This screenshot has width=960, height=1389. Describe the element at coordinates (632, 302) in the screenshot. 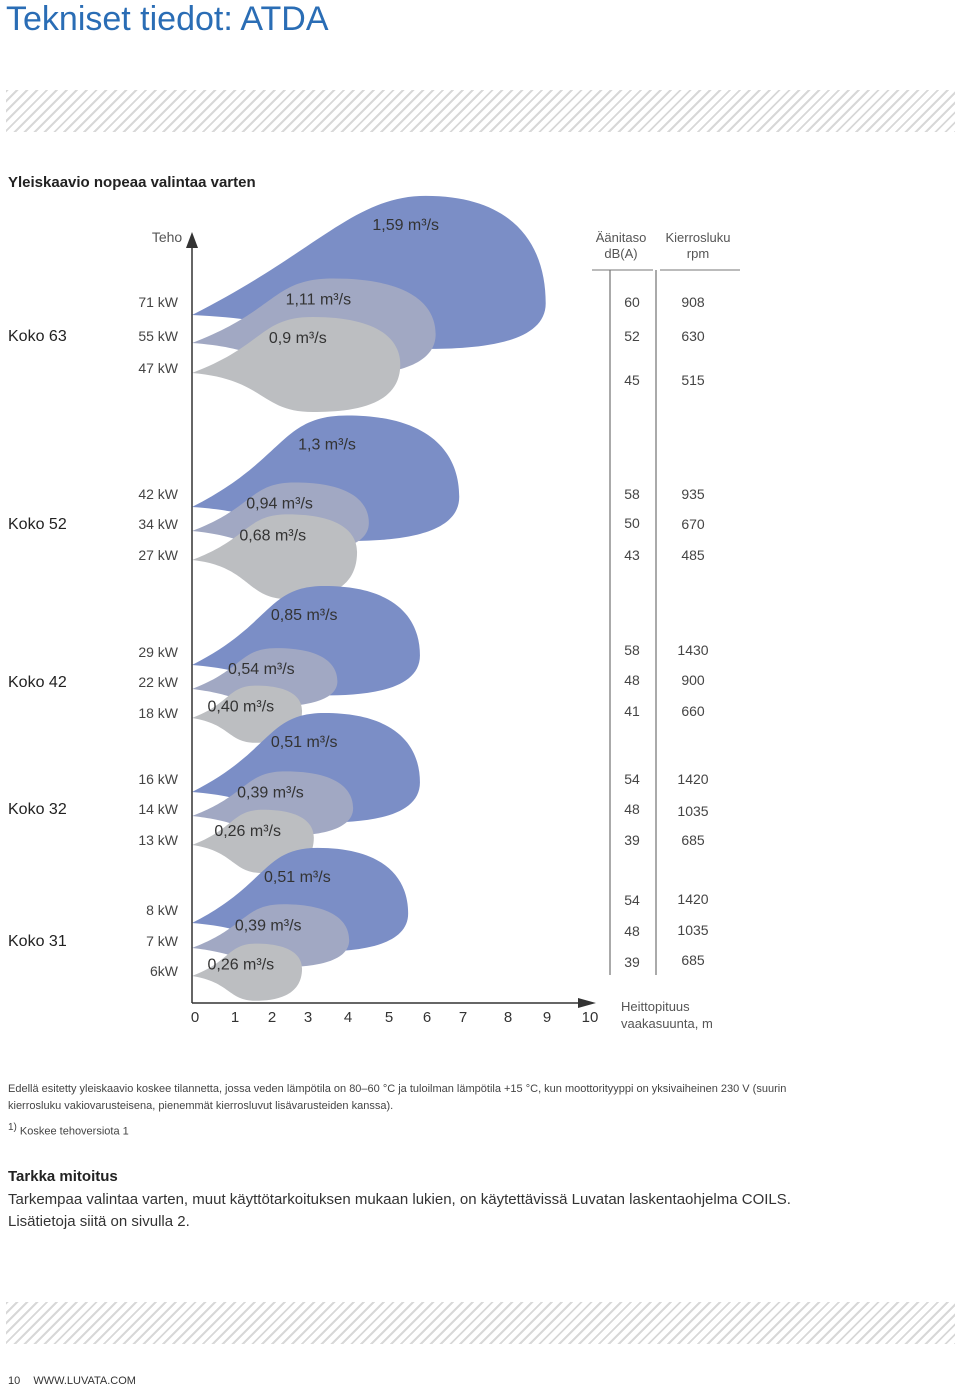

I see `sound-level-value: 60` at that location.